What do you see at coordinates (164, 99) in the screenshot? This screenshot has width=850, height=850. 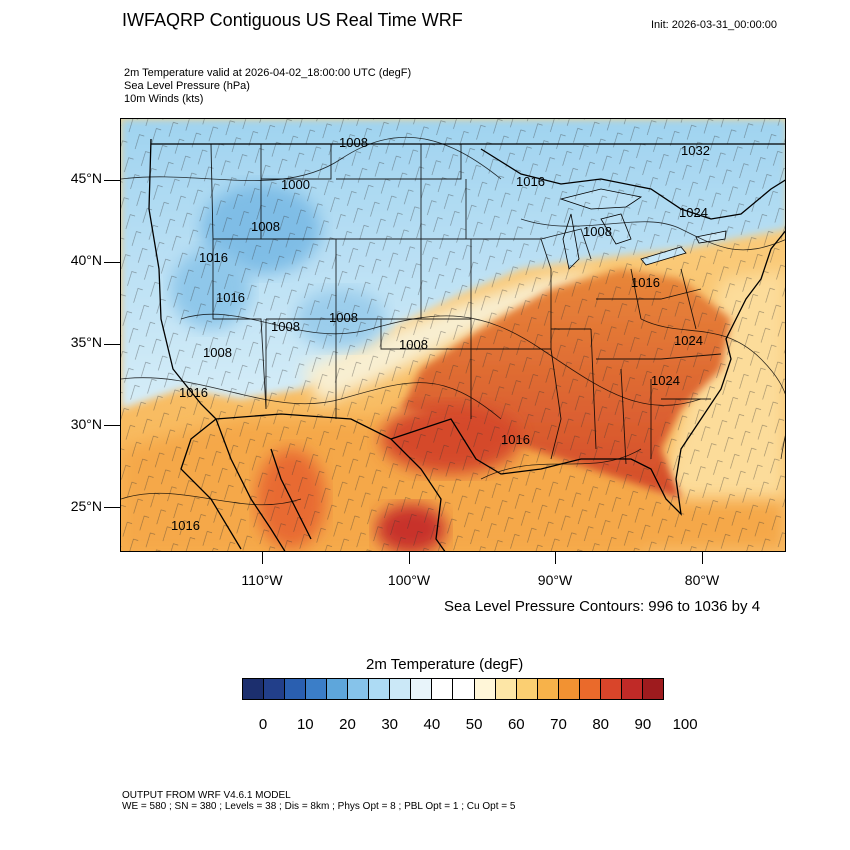 I see `subtitle-winds: 10m Winds (kts)` at bounding box center [164, 99].